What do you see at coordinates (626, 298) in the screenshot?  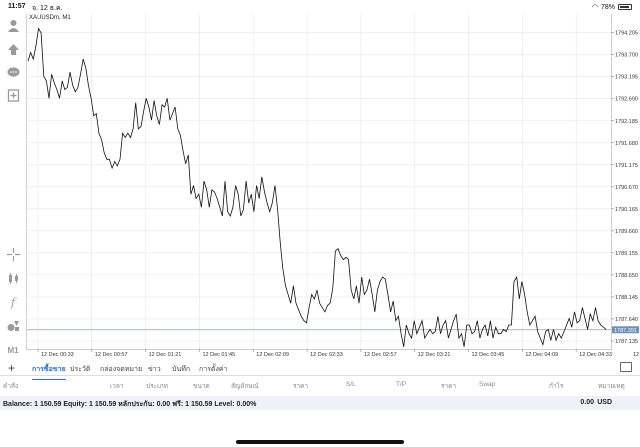 I see `price-axis-label: 1788.145` at bounding box center [626, 298].